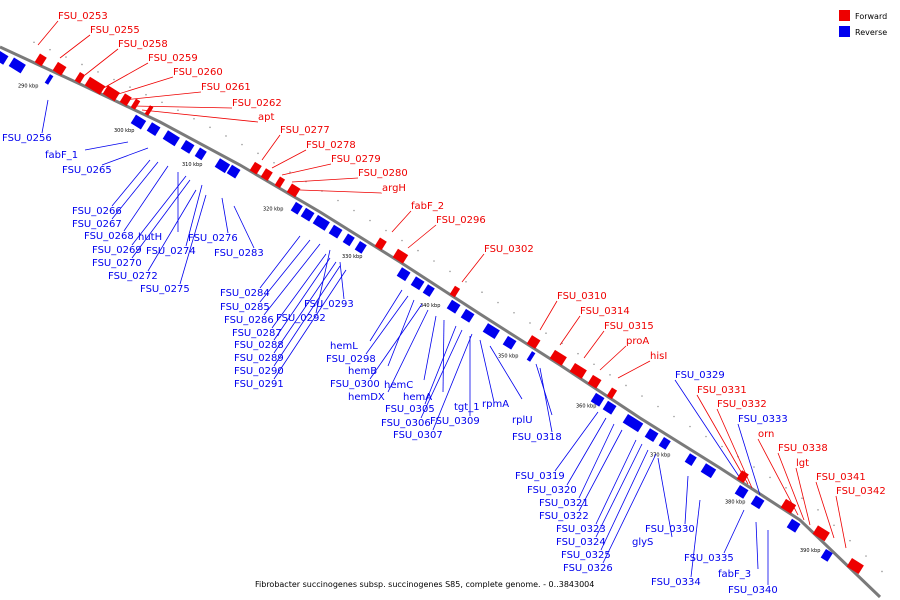 The image size is (900, 600). What do you see at coordinates (257, 333) in the screenshot?
I see `gene-label-reverse: FSU_0287` at bounding box center [257, 333].